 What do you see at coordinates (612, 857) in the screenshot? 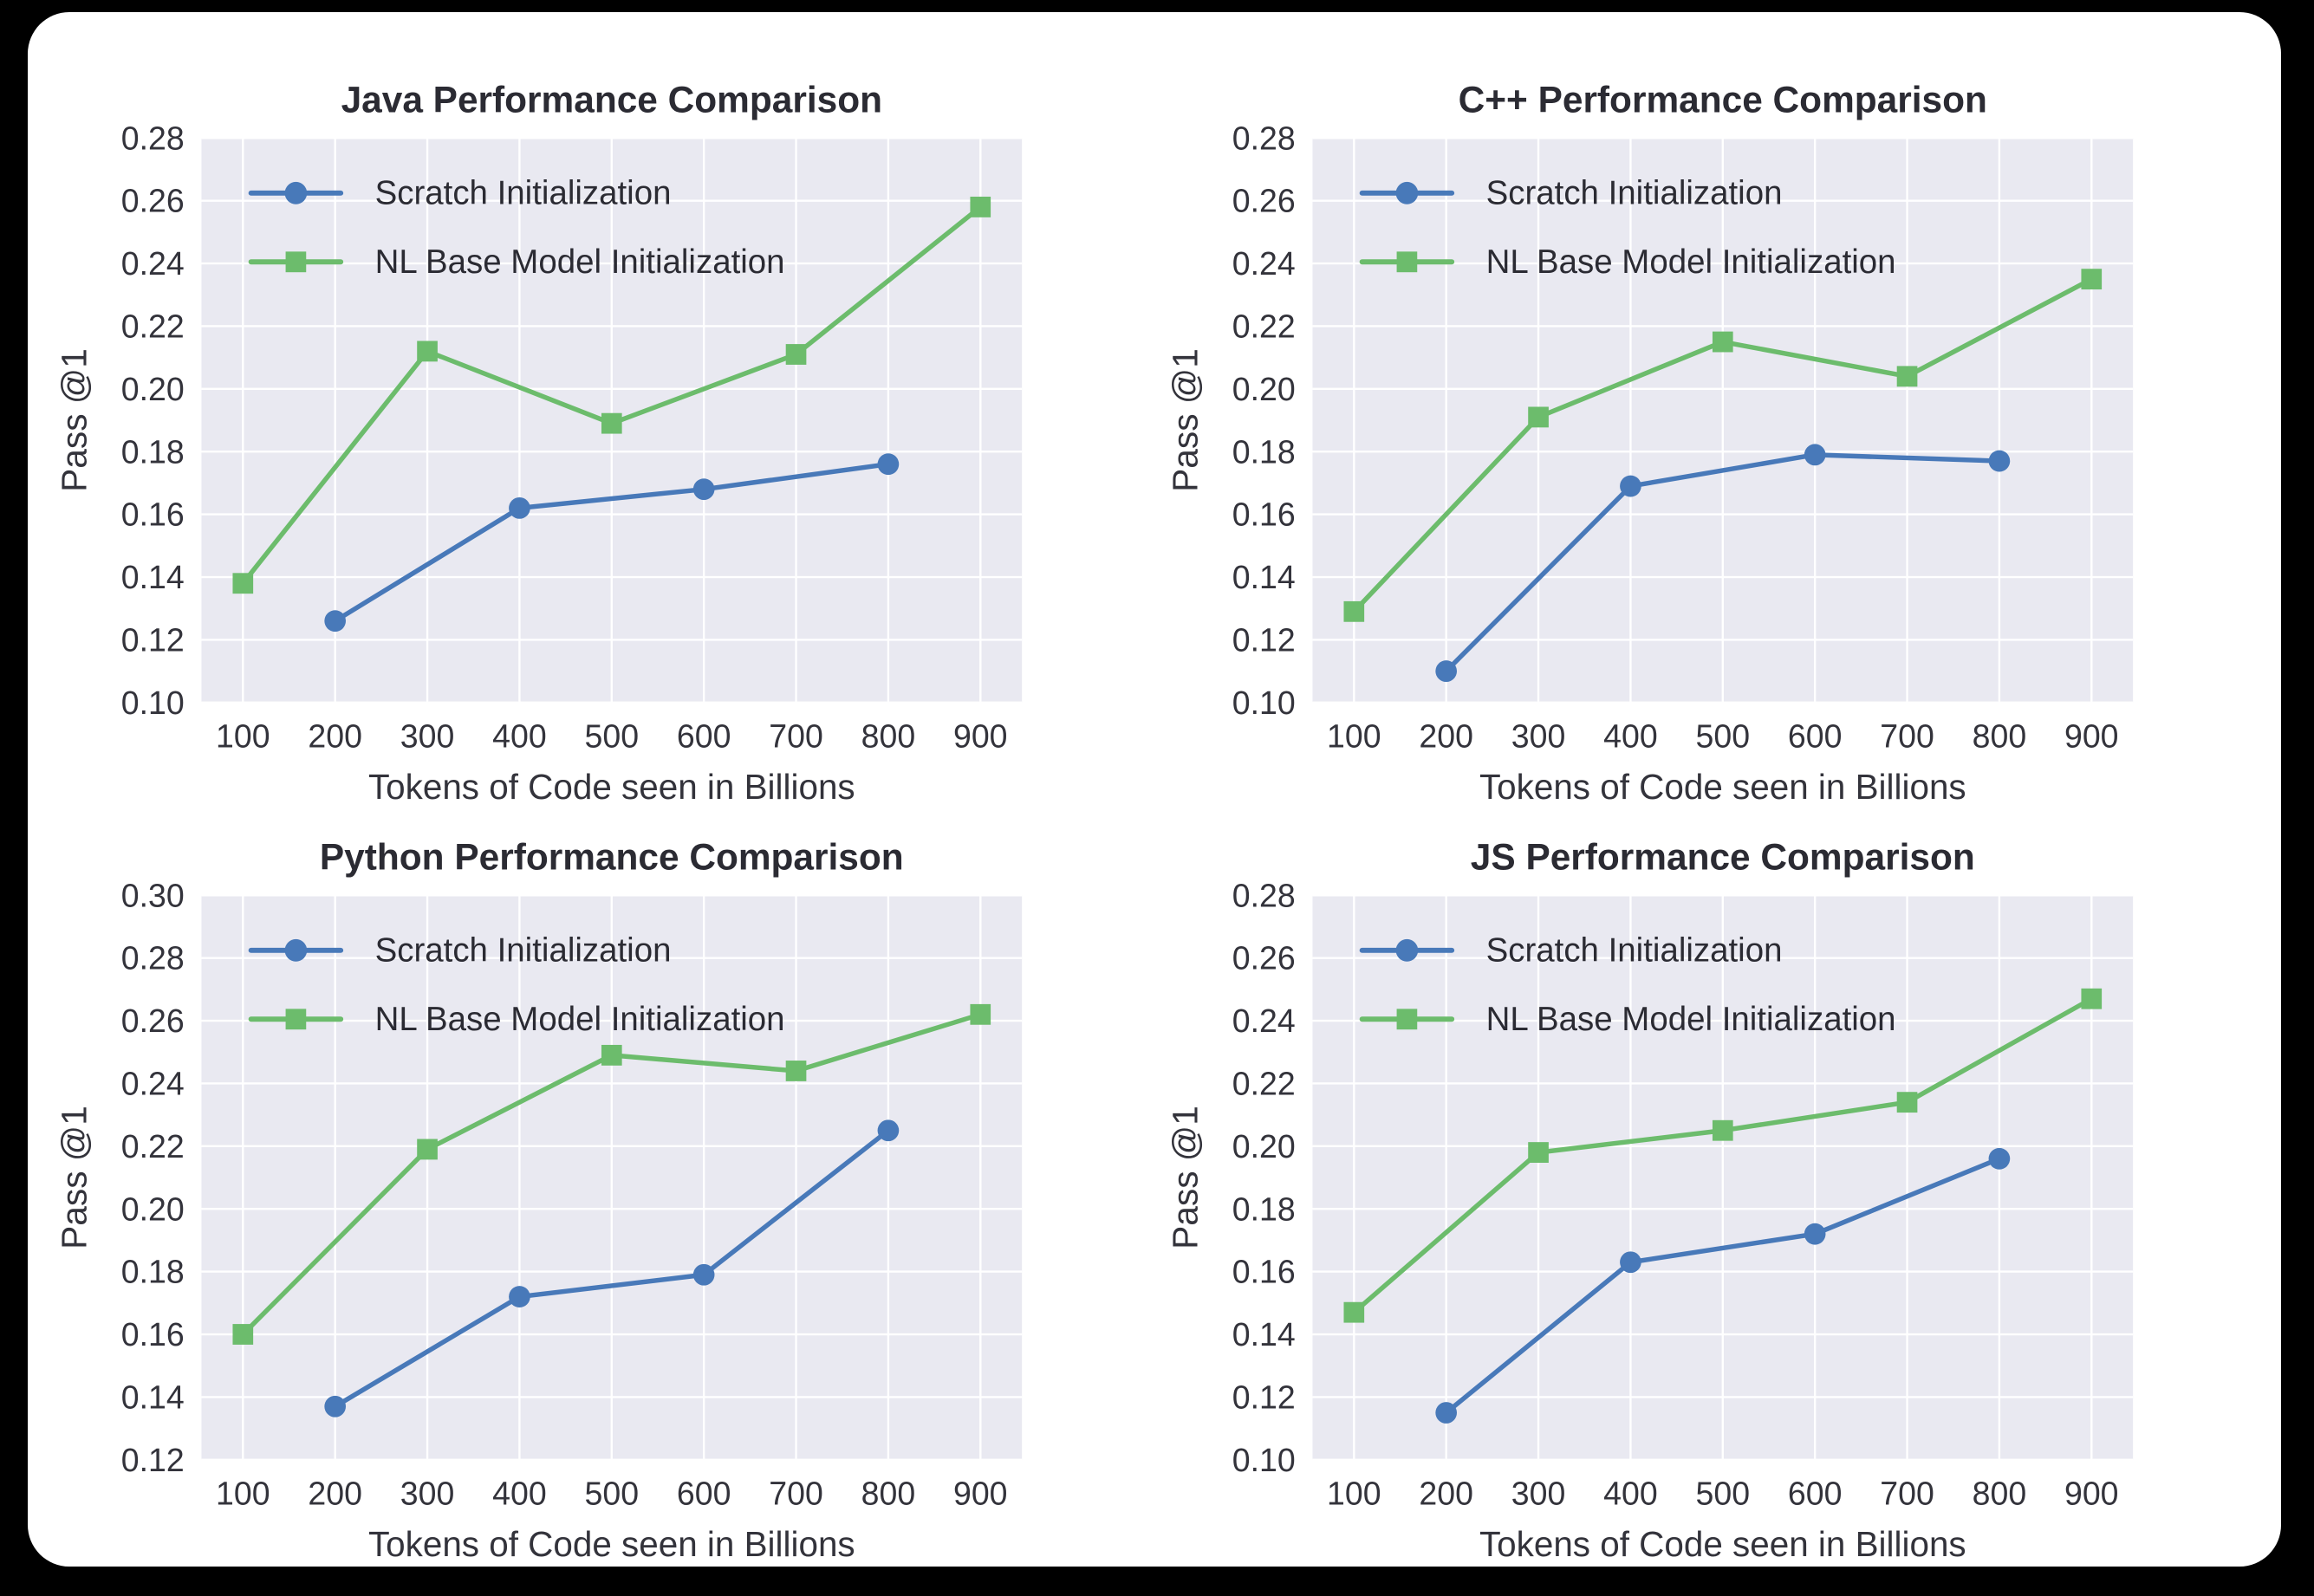
I see `chart-title: Python Performance Comparison` at bounding box center [612, 857].